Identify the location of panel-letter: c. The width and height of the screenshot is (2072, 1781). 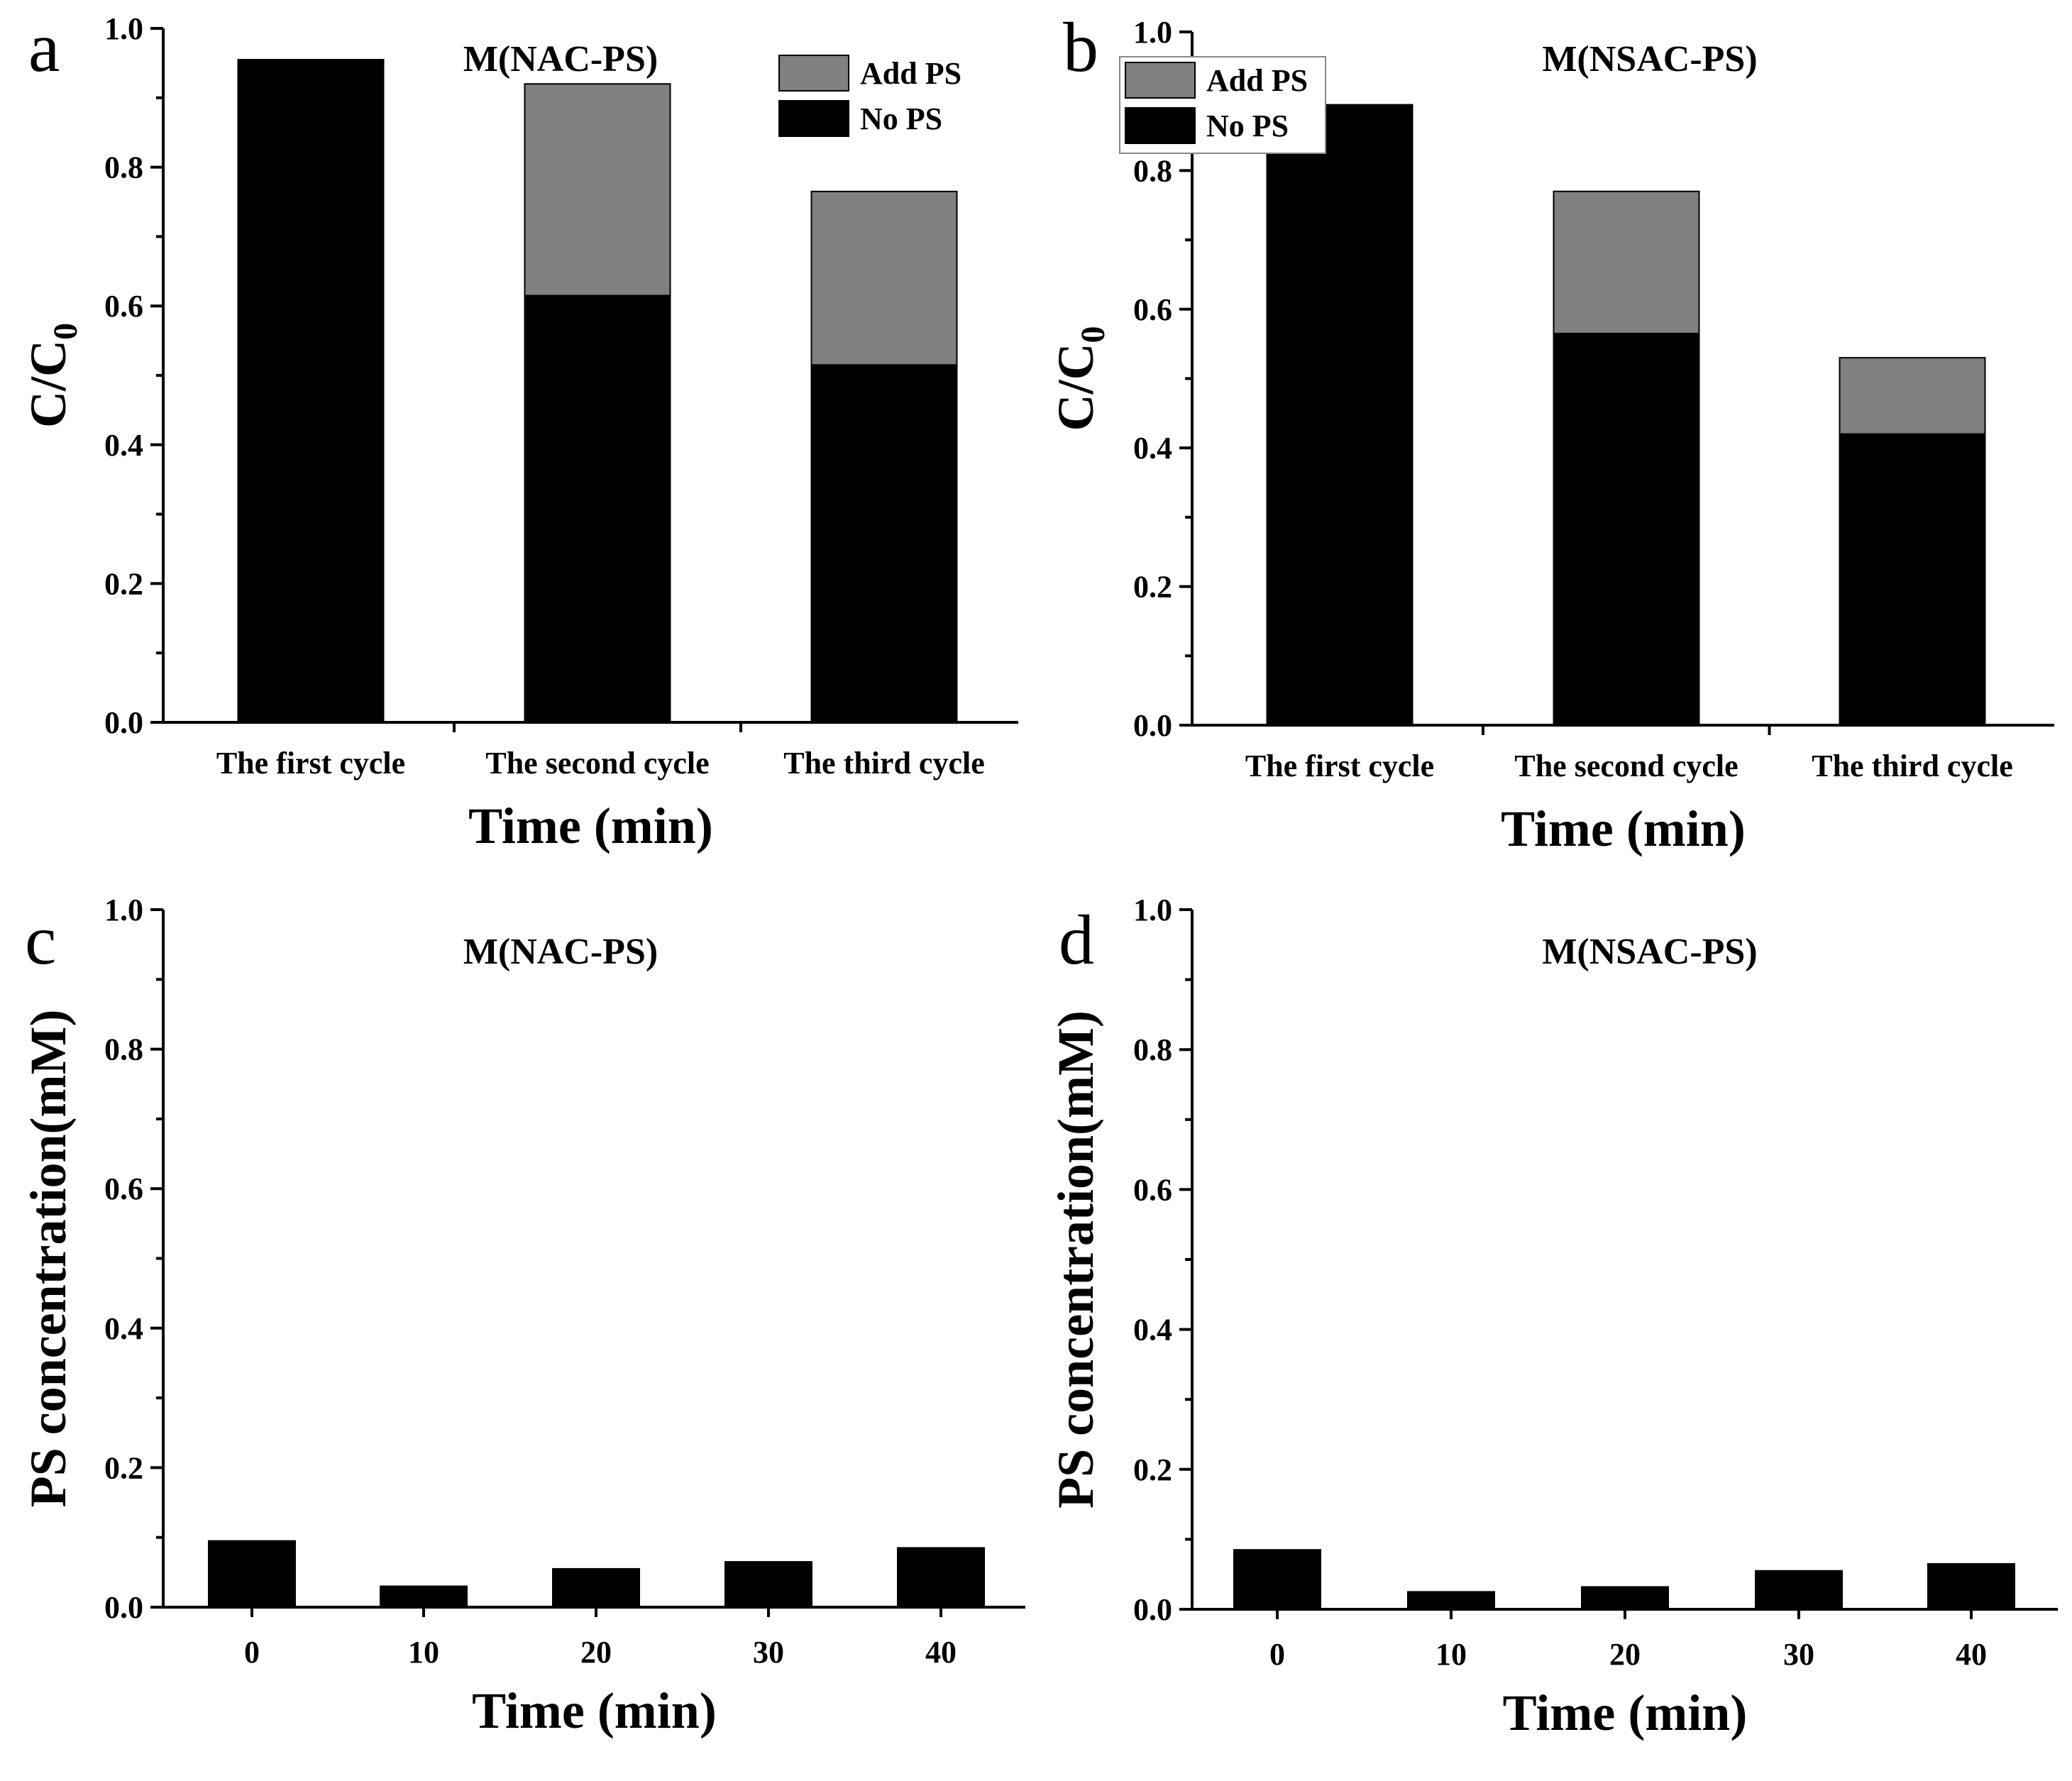
(40, 939).